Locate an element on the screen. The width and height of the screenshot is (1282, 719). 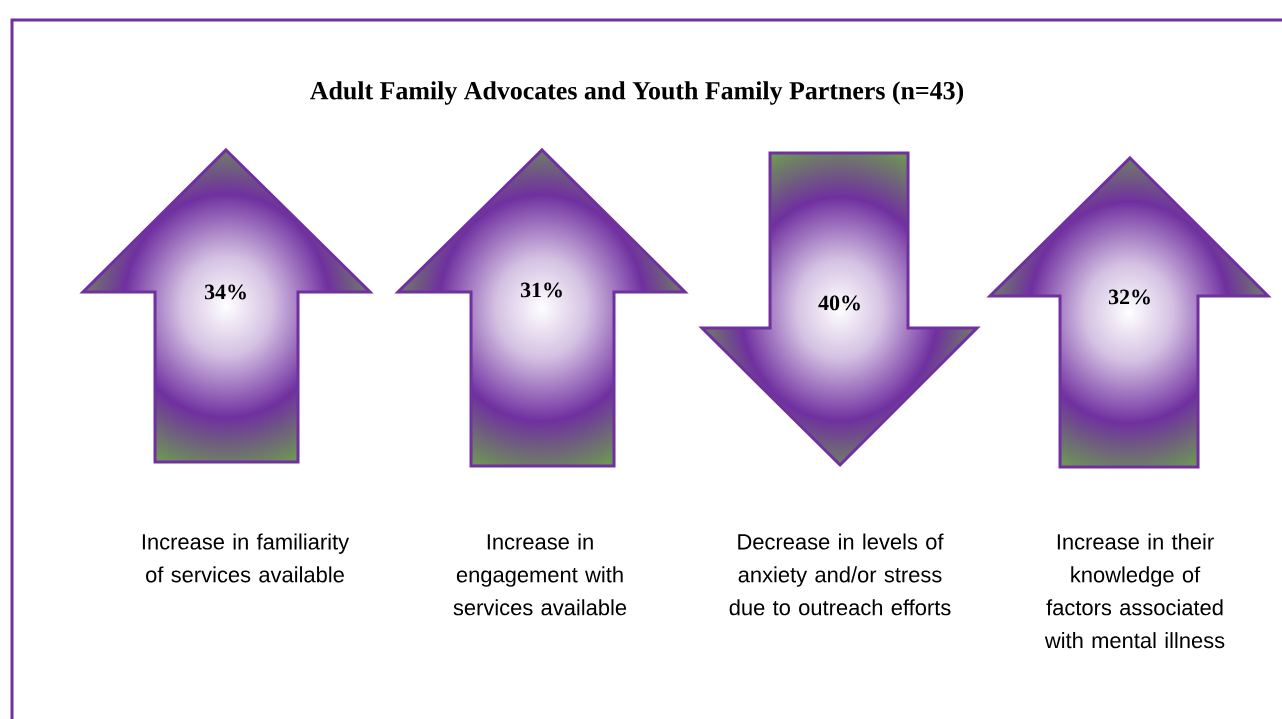
text: Adult Family Advocates and Youth Family Partners (n=43) is located at coordinates (637, 93).